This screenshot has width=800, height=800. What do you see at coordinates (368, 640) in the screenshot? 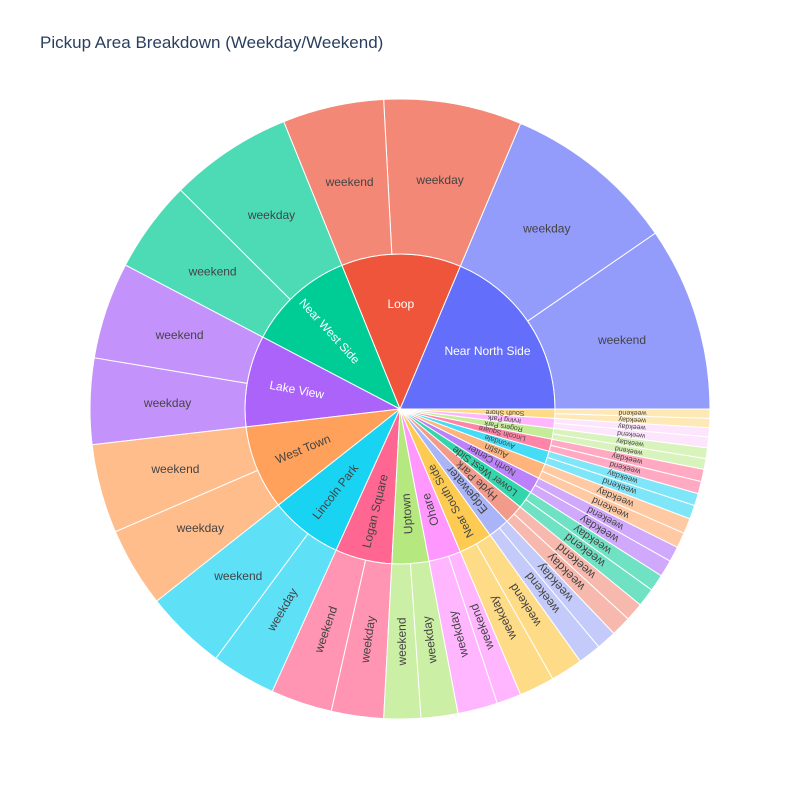
I see `daytype-label-logan-square-weekday: weekday` at bounding box center [368, 640].